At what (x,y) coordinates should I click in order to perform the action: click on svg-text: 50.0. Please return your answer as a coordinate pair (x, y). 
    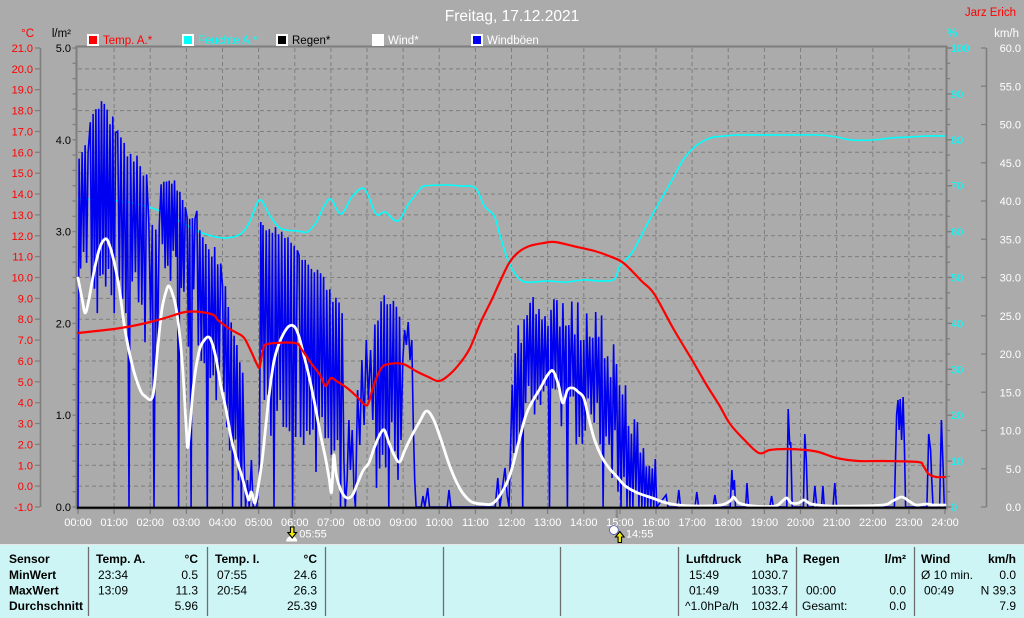
    Looking at the image, I should click on (1010, 126).